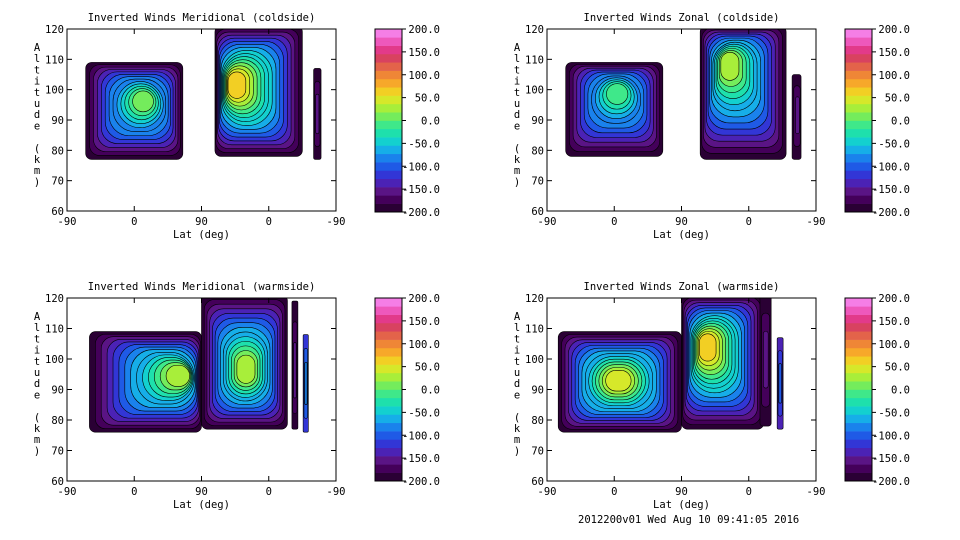 The width and height of the screenshot is (960, 540). I want to click on contour-field, so click(199, 365).